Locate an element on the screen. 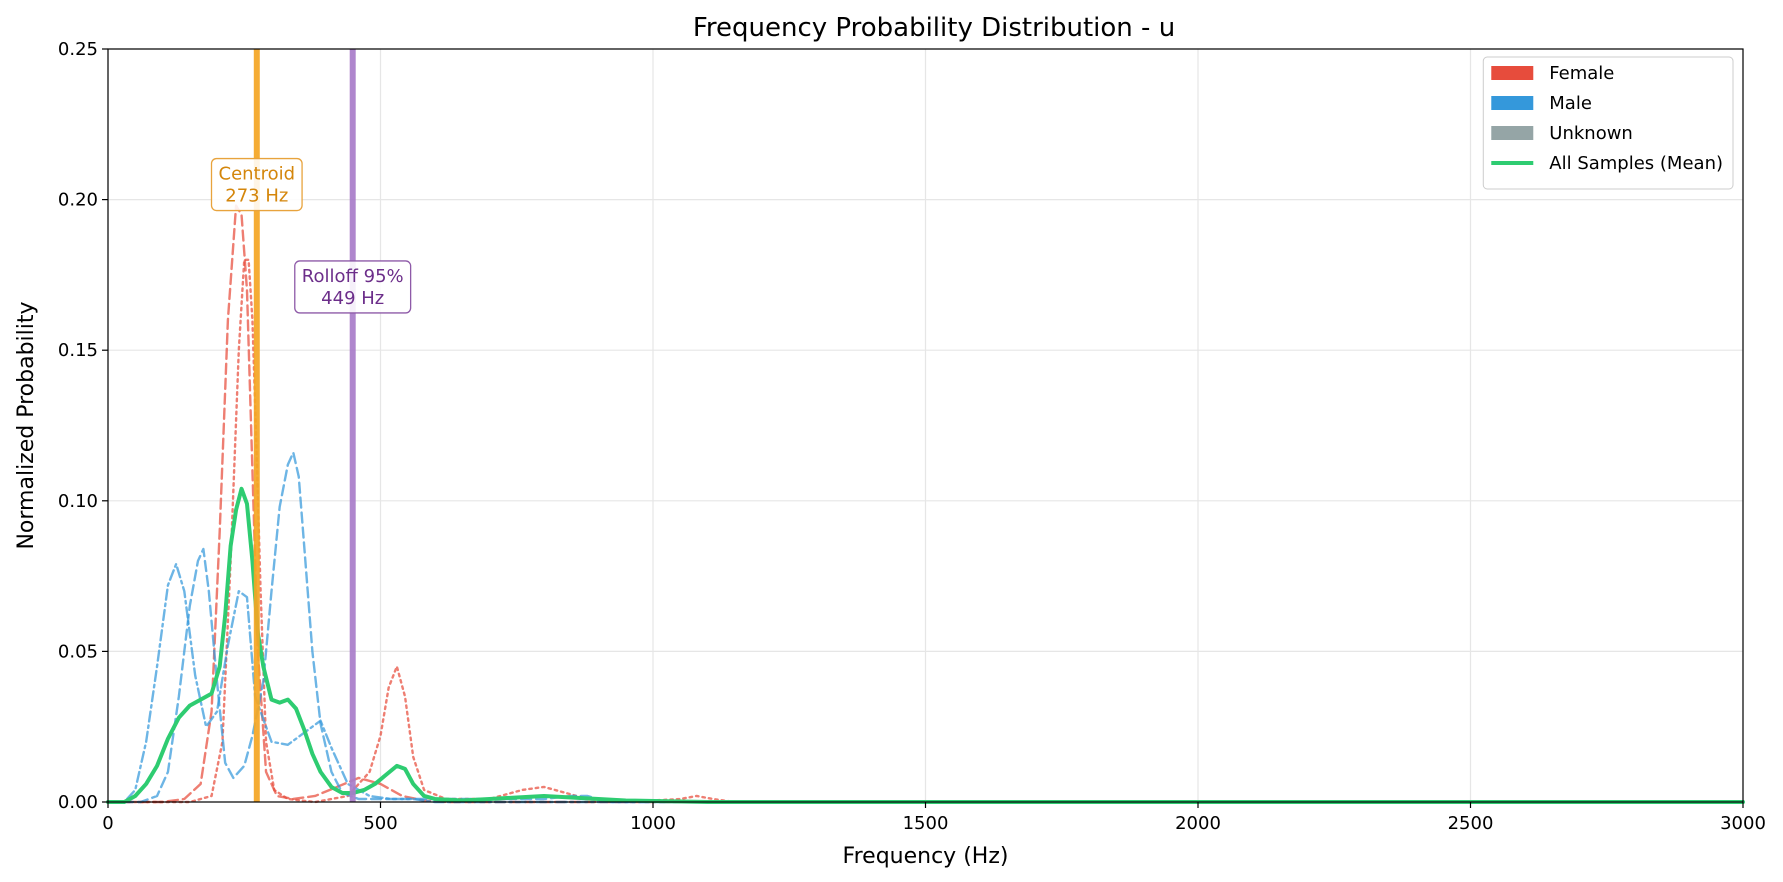 This screenshot has width=1783, height=882. x-tick-label: 2500 is located at coordinates (1471, 823).